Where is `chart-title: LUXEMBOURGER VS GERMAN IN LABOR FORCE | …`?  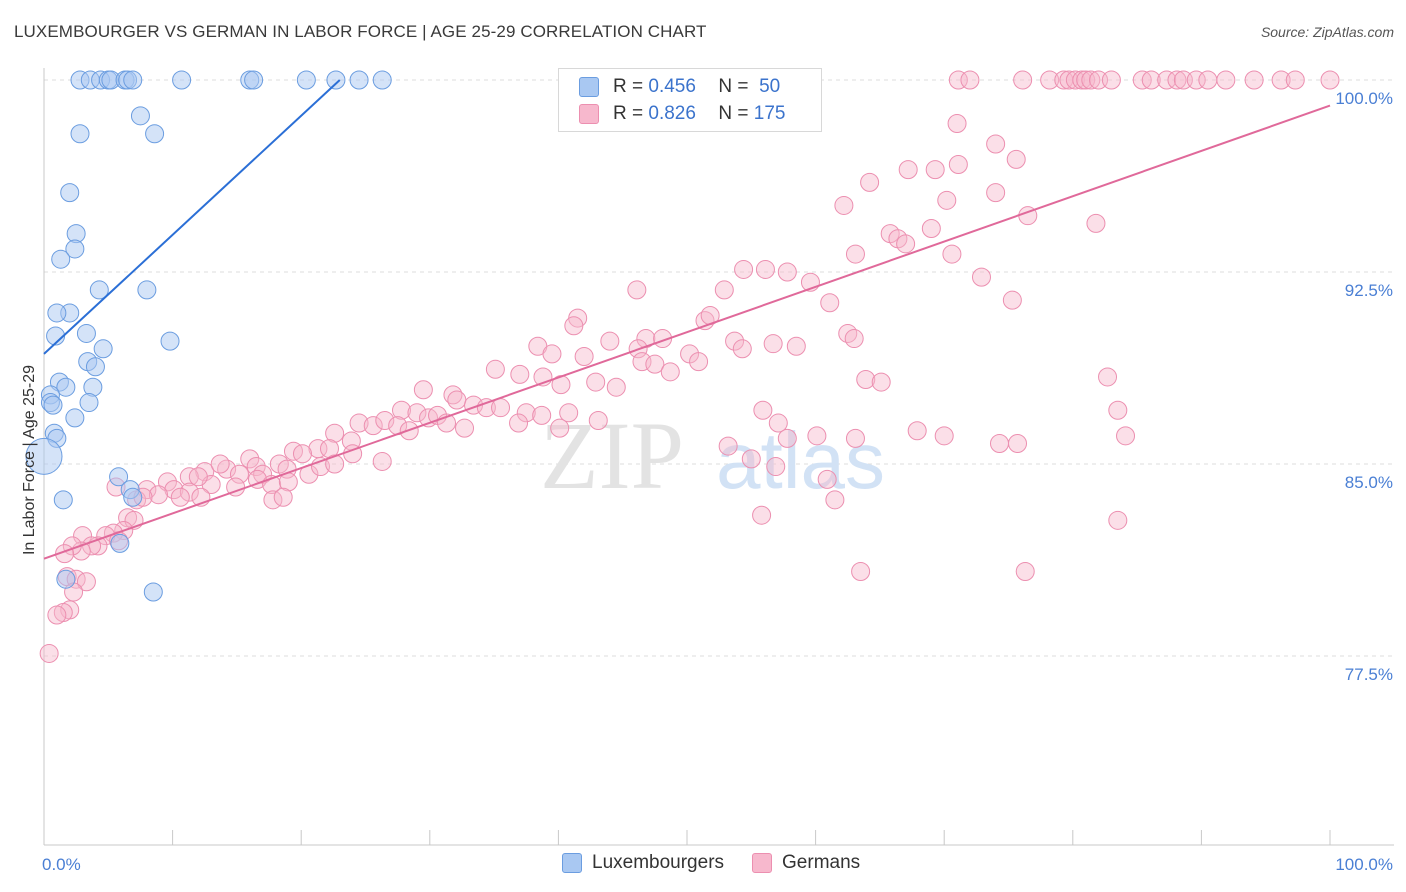
chart-title: LUXEMBOURGER VS GERMAN IN LABOR FORCE | … is located at coordinates (360, 31).